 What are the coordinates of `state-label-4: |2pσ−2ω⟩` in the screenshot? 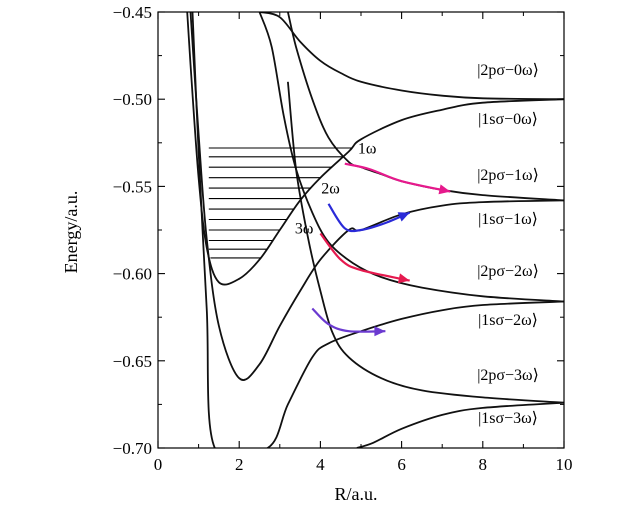 It's located at (508, 271).